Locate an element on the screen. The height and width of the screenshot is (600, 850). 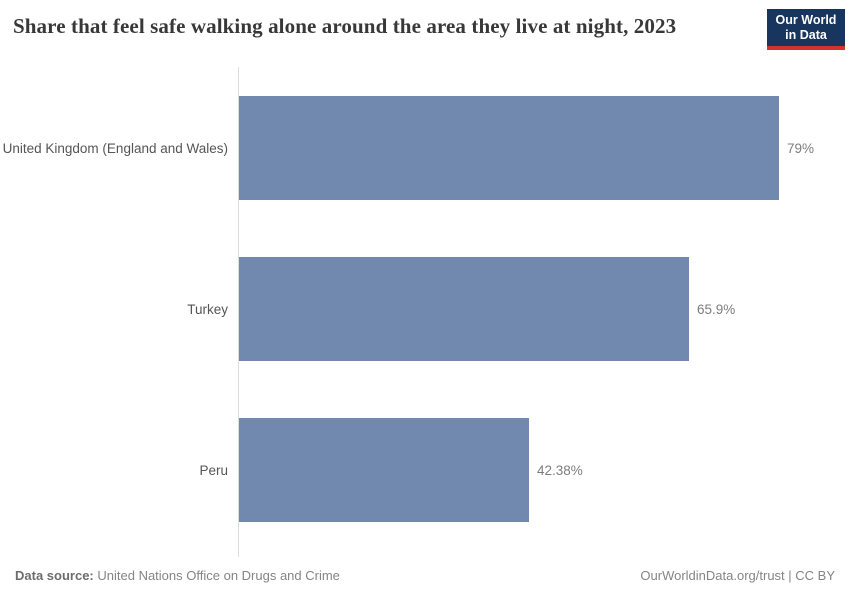
owid-logo-line2: in Data is located at coordinates (806, 34).